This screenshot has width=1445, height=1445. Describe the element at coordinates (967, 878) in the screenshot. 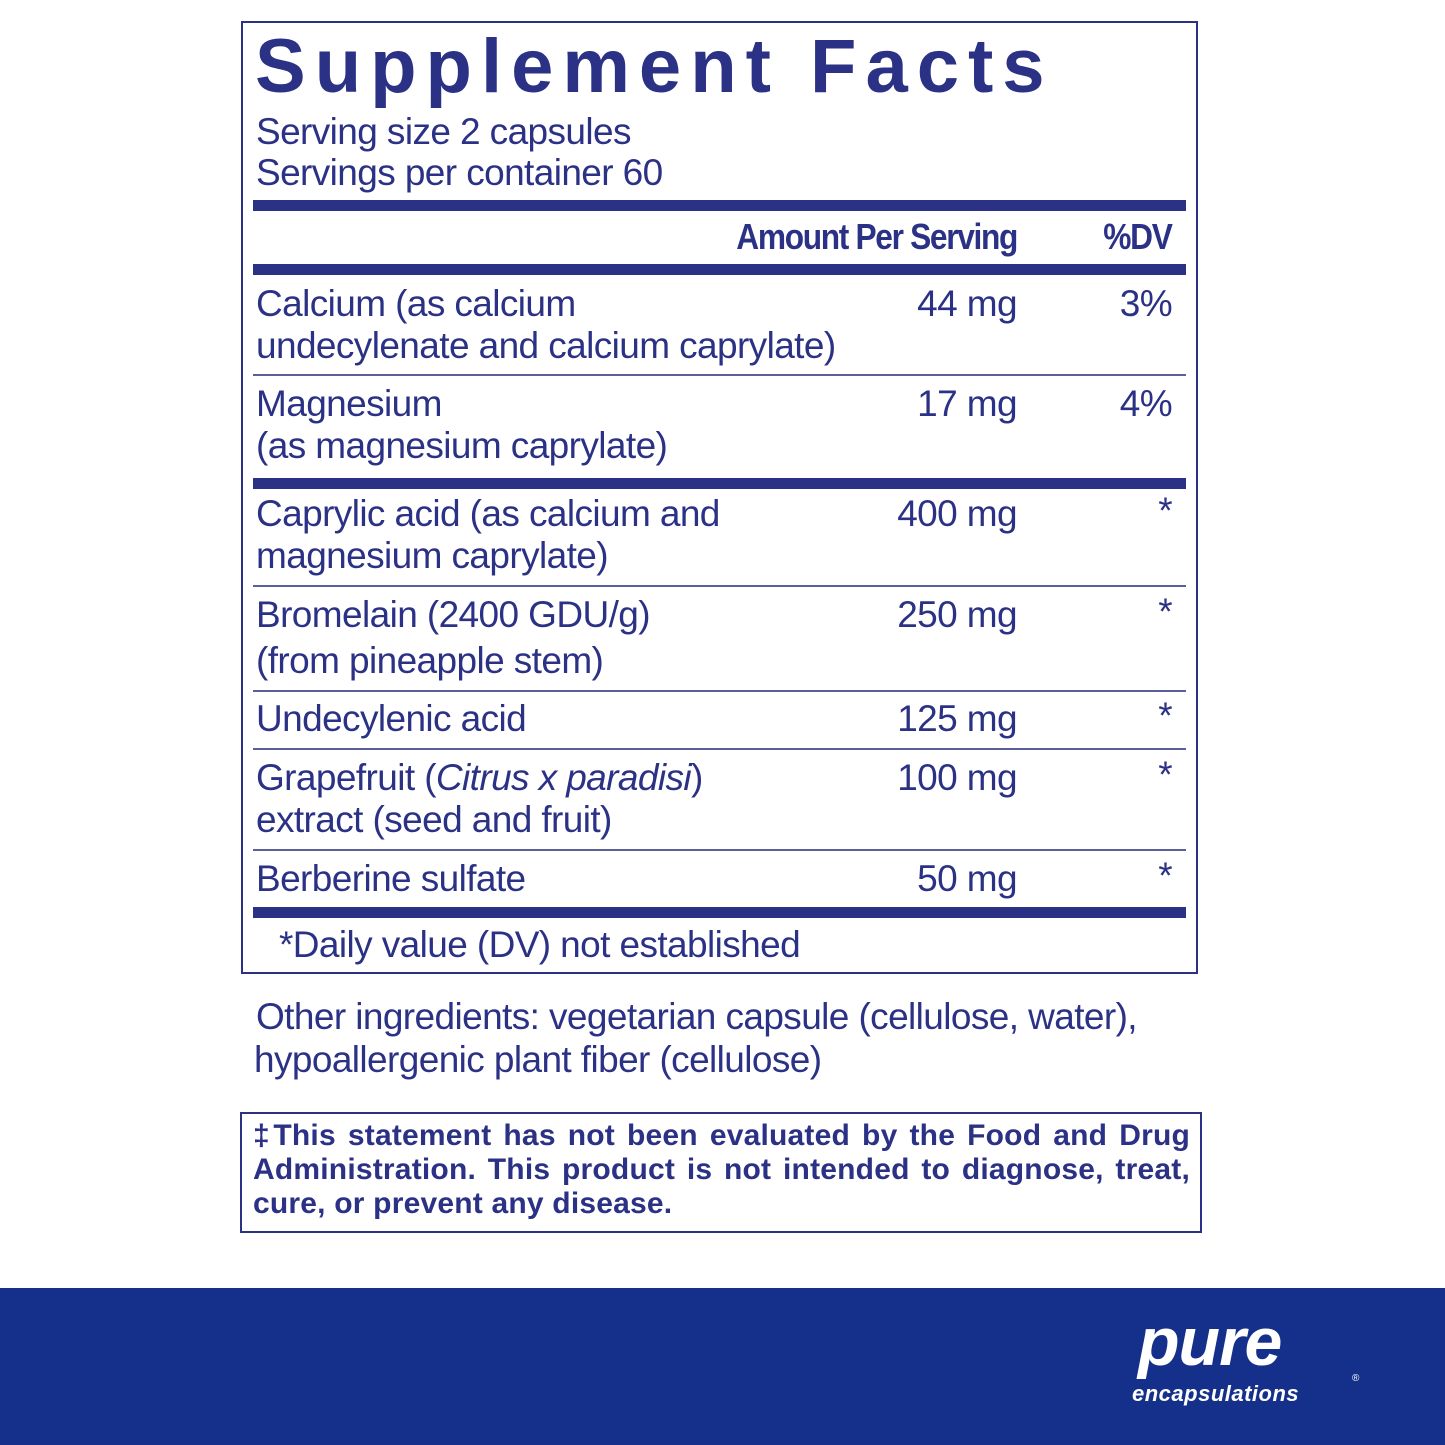

I see `ingredient-amount: 50 mg` at that location.